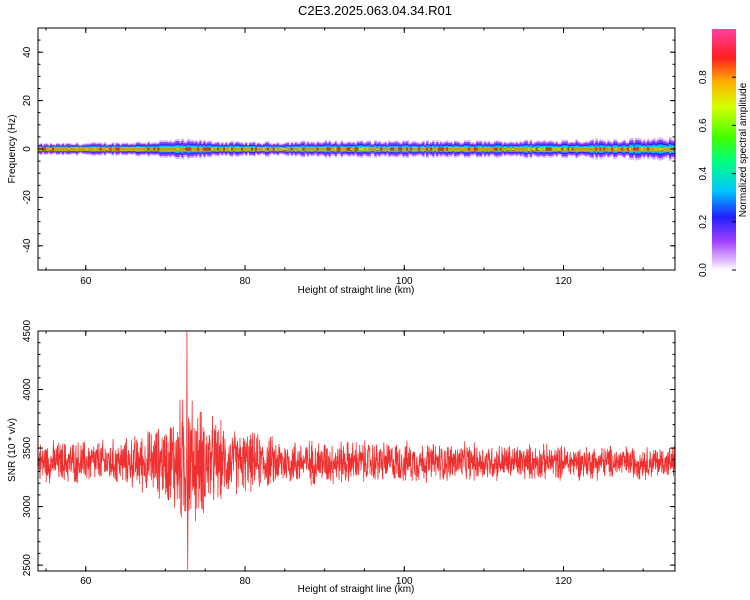 The height and width of the screenshot is (600, 750). Describe the element at coordinates (27, 506) in the screenshot. I see `y-tick-label: 3000` at that location.